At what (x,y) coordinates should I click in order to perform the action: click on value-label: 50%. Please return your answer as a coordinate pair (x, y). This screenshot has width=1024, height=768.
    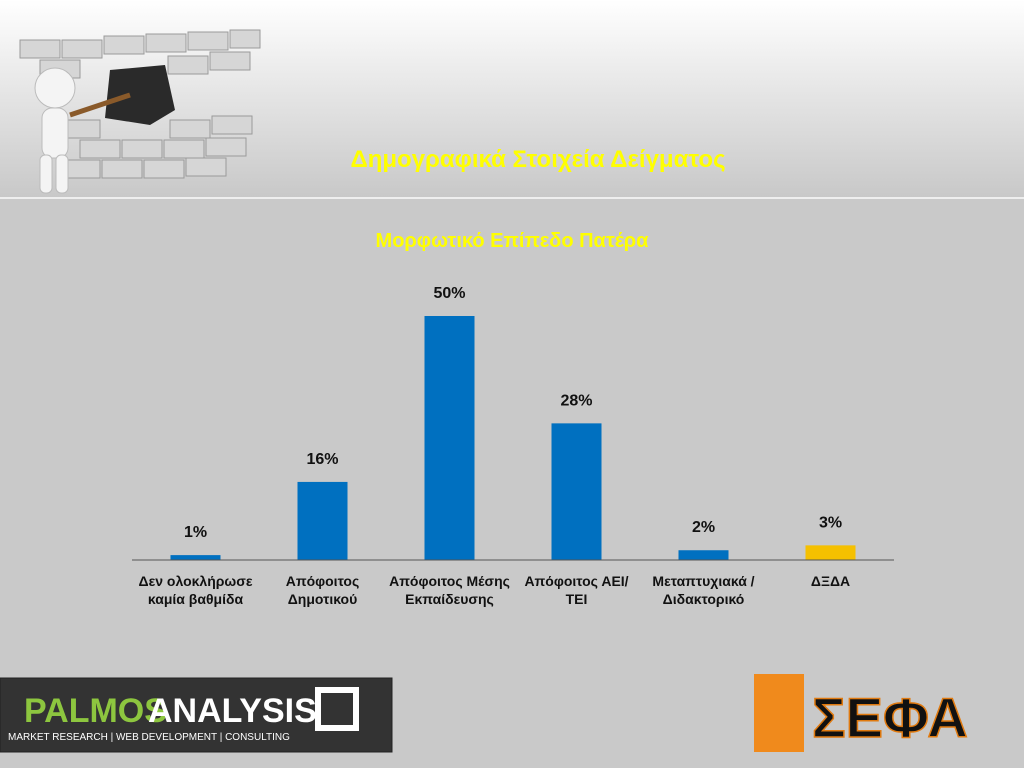
    Looking at the image, I should click on (449, 293).